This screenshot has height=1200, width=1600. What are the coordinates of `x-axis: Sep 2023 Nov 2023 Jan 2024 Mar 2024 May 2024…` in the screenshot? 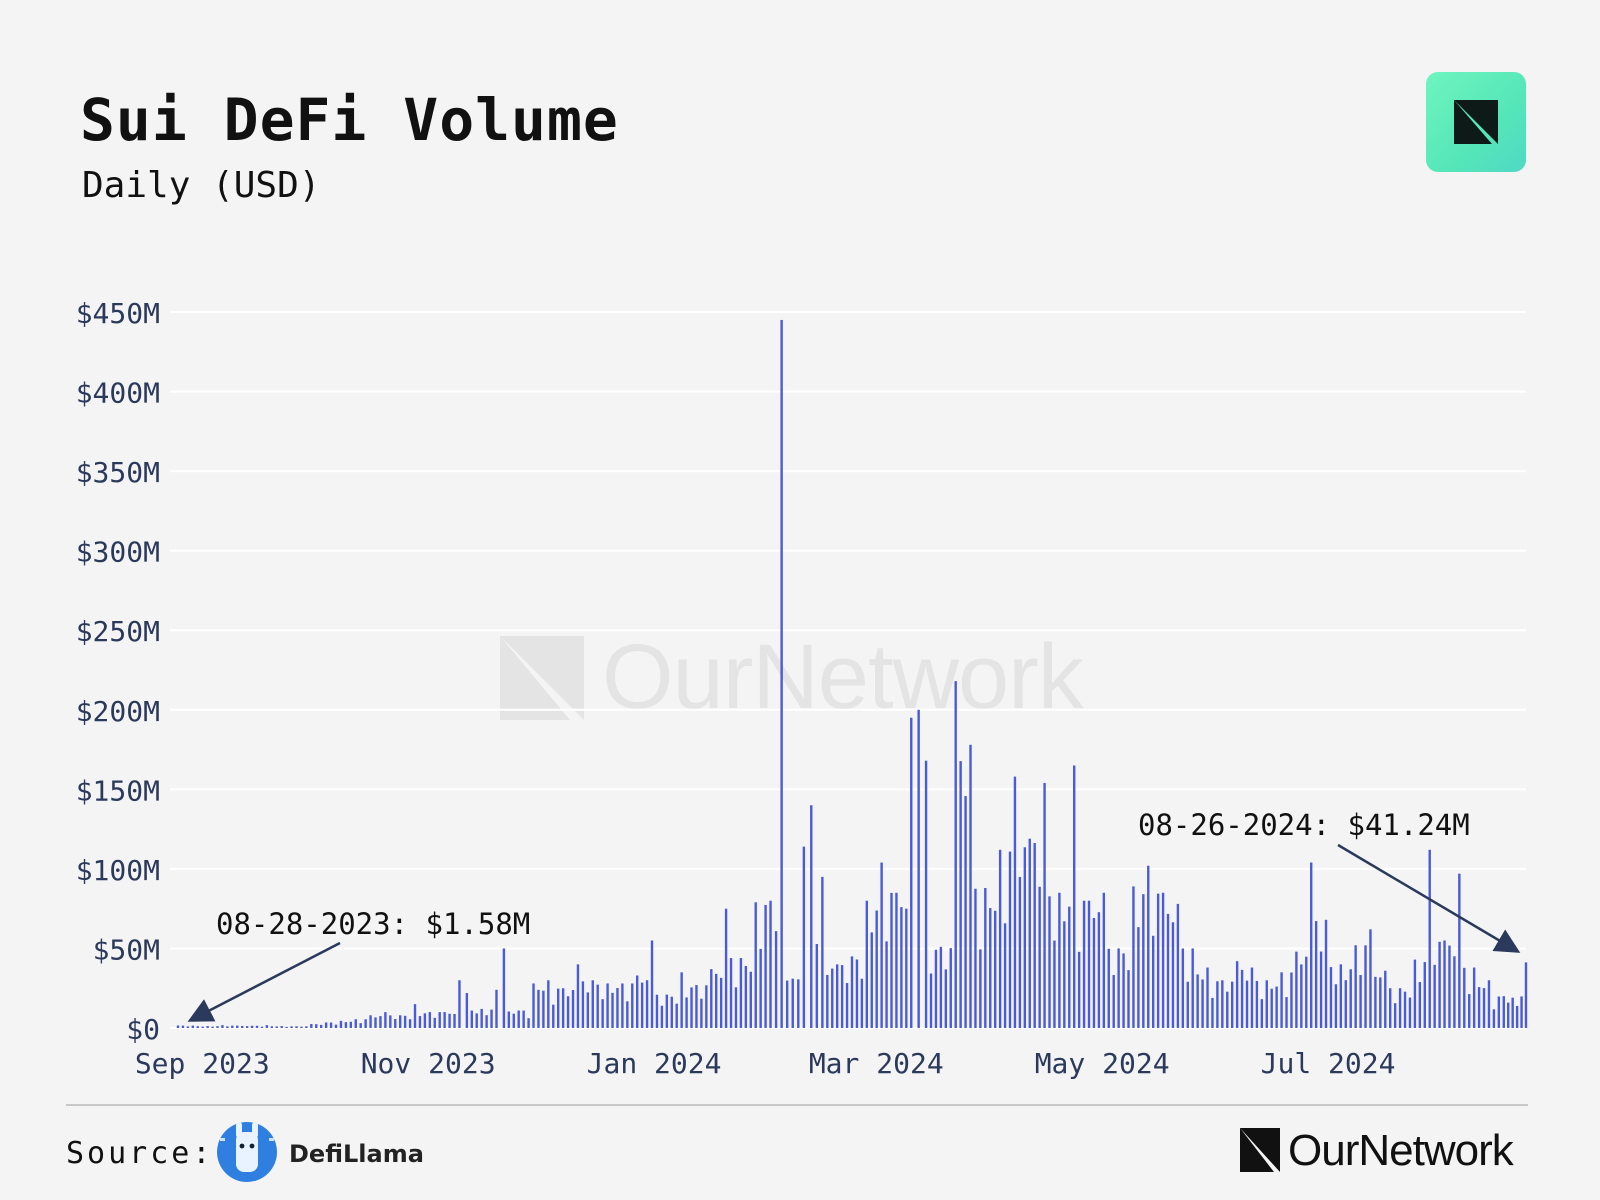 It's located at (765, 1063).